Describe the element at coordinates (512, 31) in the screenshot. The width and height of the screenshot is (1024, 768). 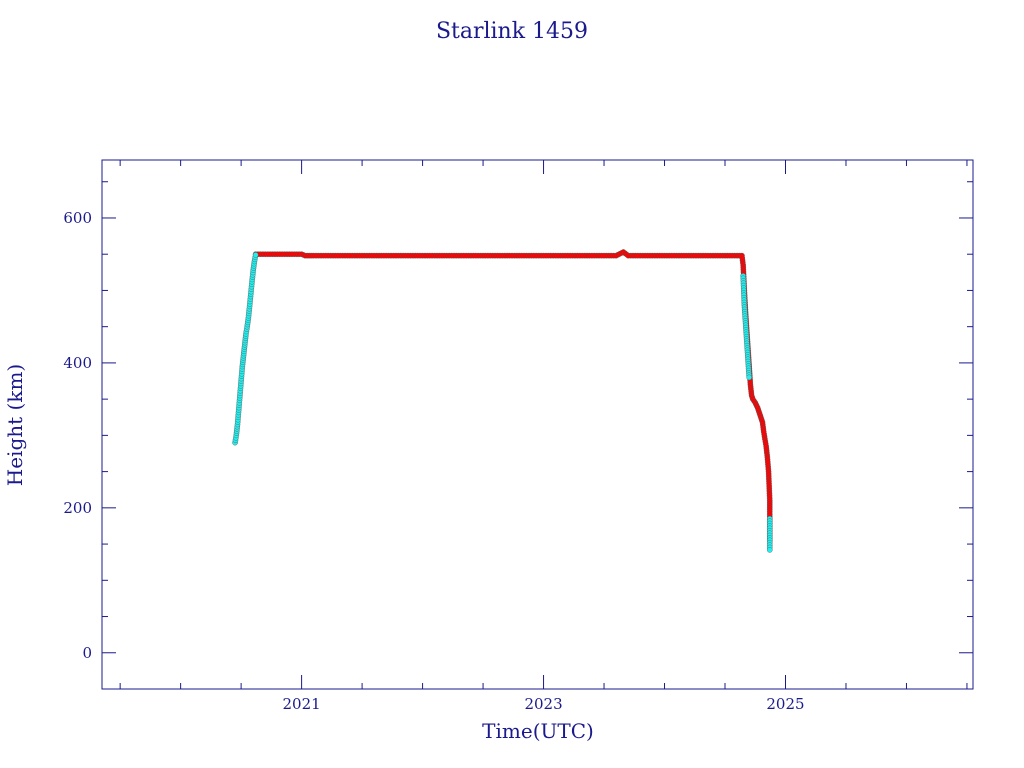
I see `chart-title: Starlink 1459` at that location.